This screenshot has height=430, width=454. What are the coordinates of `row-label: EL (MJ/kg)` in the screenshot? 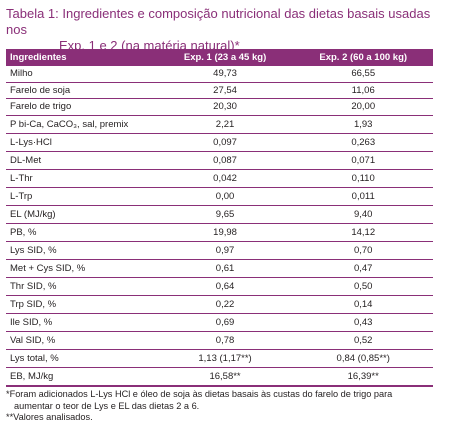 It's located at (81, 214).